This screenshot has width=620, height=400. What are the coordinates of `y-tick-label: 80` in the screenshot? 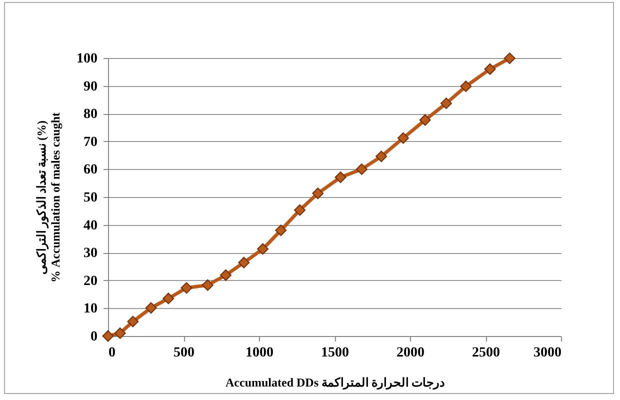 It's located at (91, 114).